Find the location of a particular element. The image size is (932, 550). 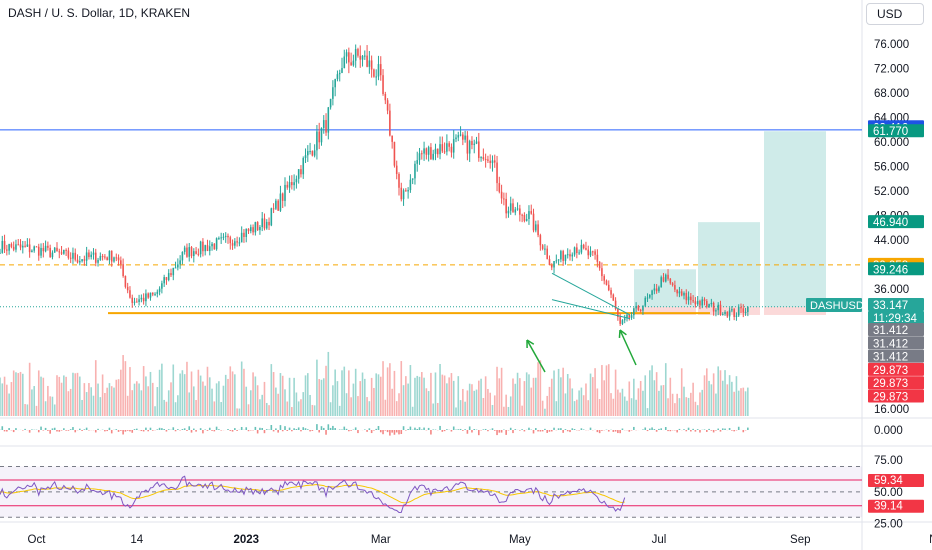

time-tick-label: May is located at coordinates (520, 540).